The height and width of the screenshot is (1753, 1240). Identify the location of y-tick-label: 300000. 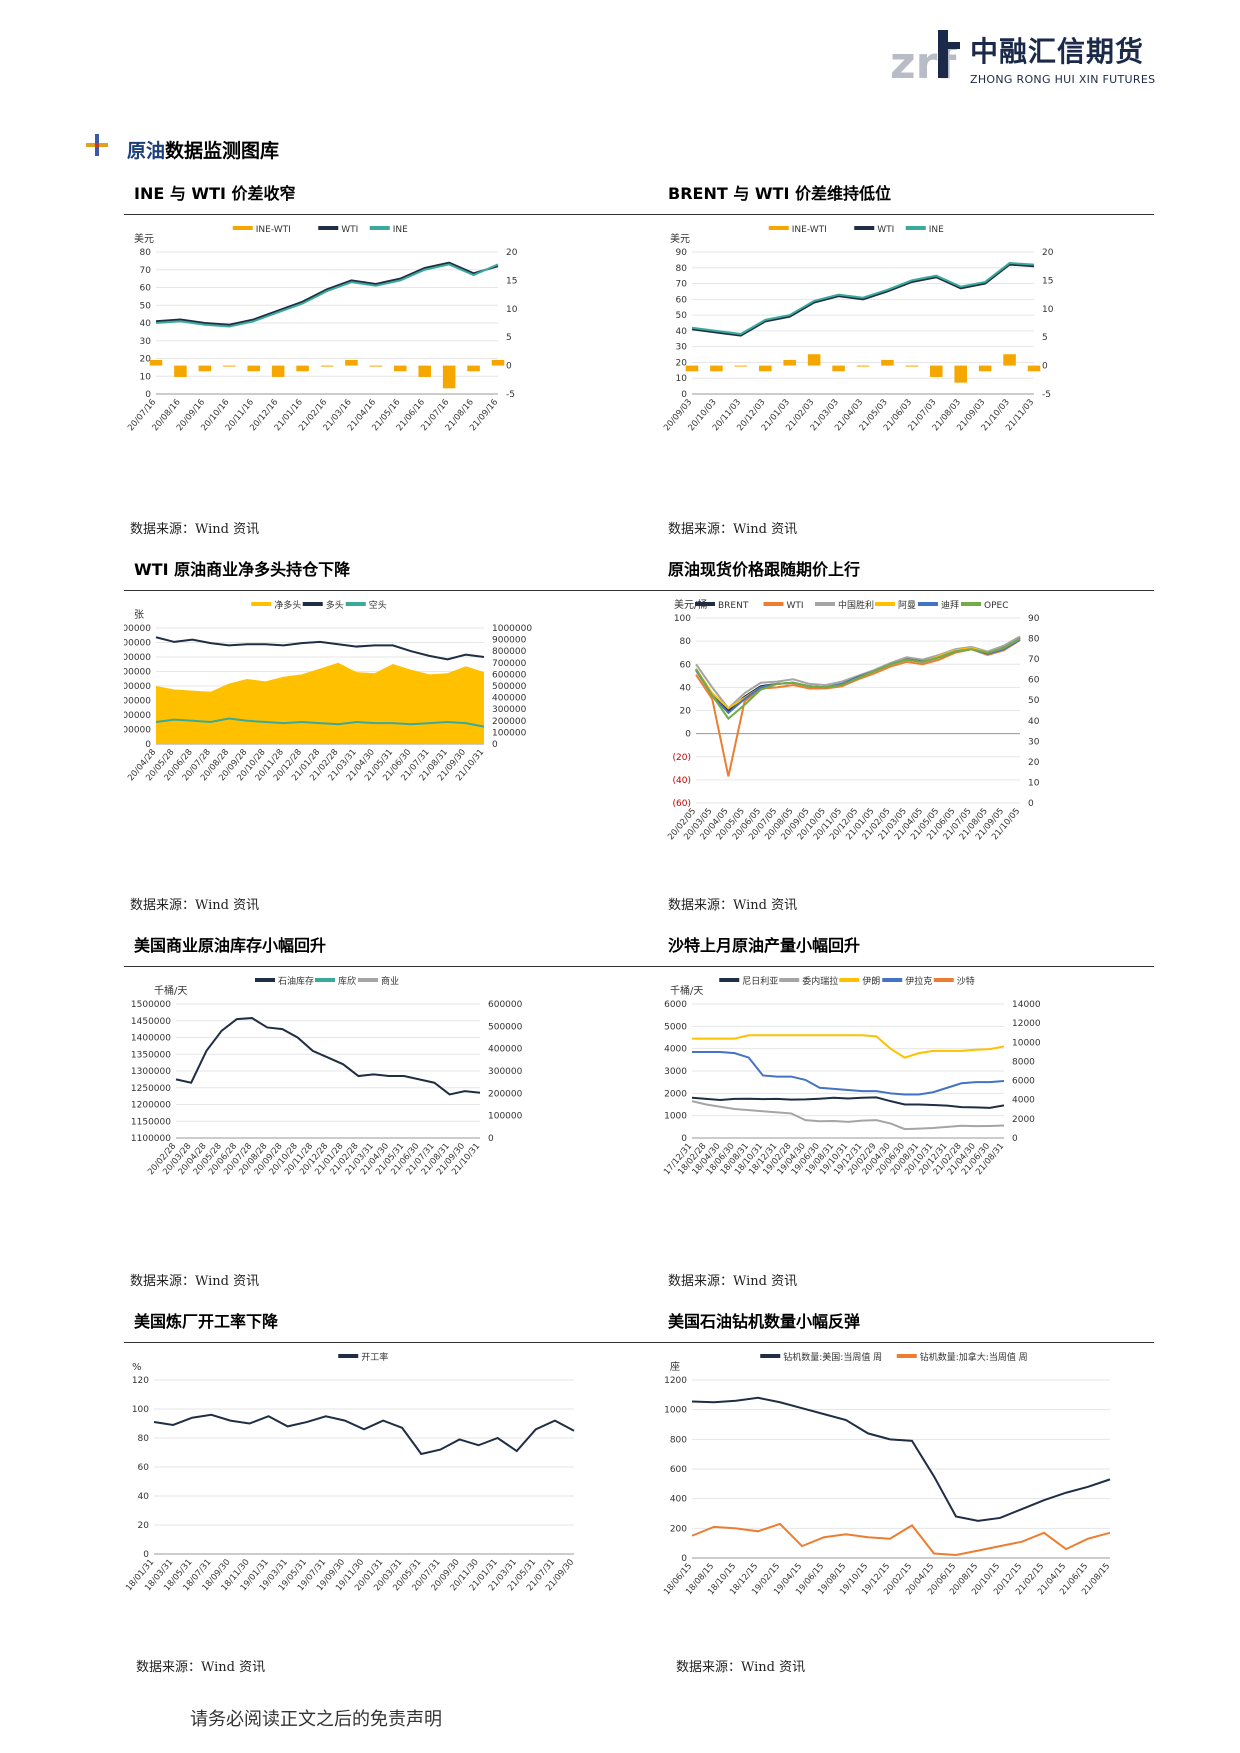
(137, 702).